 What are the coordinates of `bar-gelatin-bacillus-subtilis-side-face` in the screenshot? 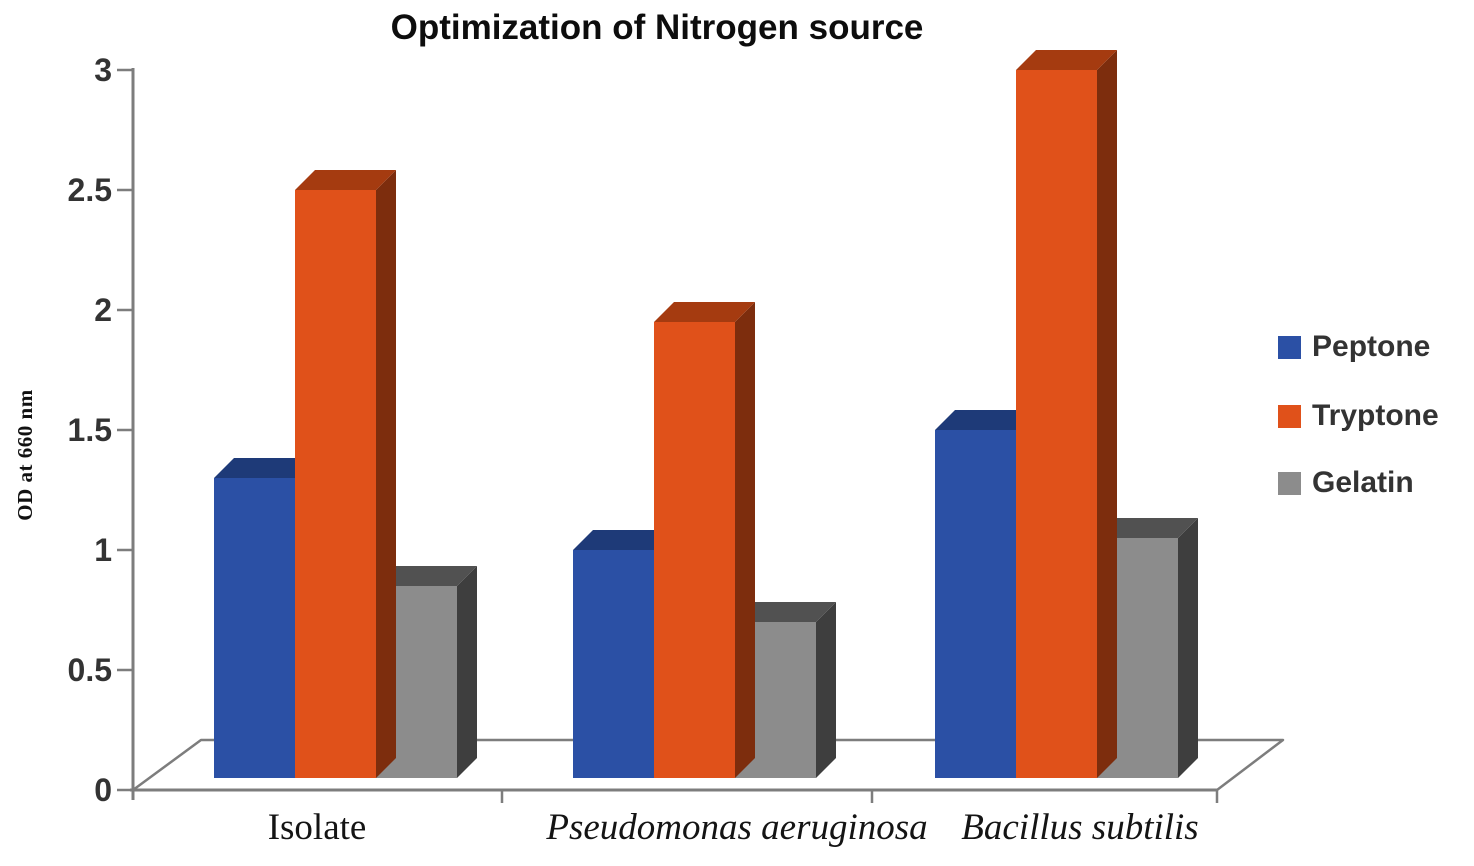 It's located at (1188, 648).